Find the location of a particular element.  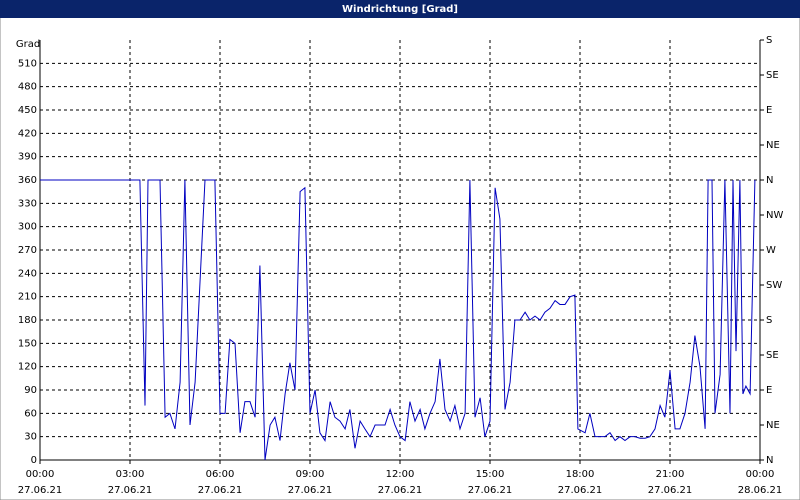

y-tick-label: 450 is located at coordinates (27, 110).